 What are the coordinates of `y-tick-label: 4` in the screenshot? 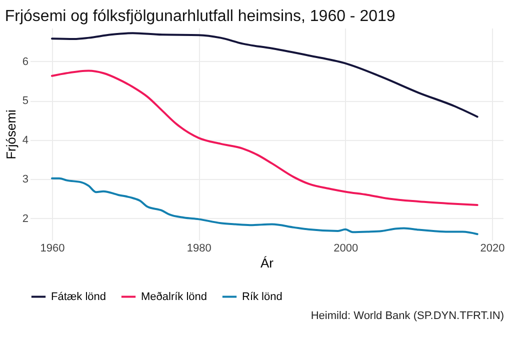 It's located at (25, 140).